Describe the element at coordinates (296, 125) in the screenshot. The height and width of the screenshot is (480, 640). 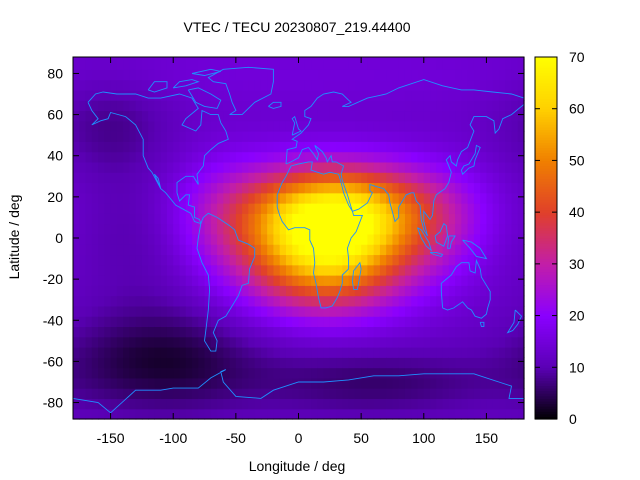
I see `coastline` at that location.